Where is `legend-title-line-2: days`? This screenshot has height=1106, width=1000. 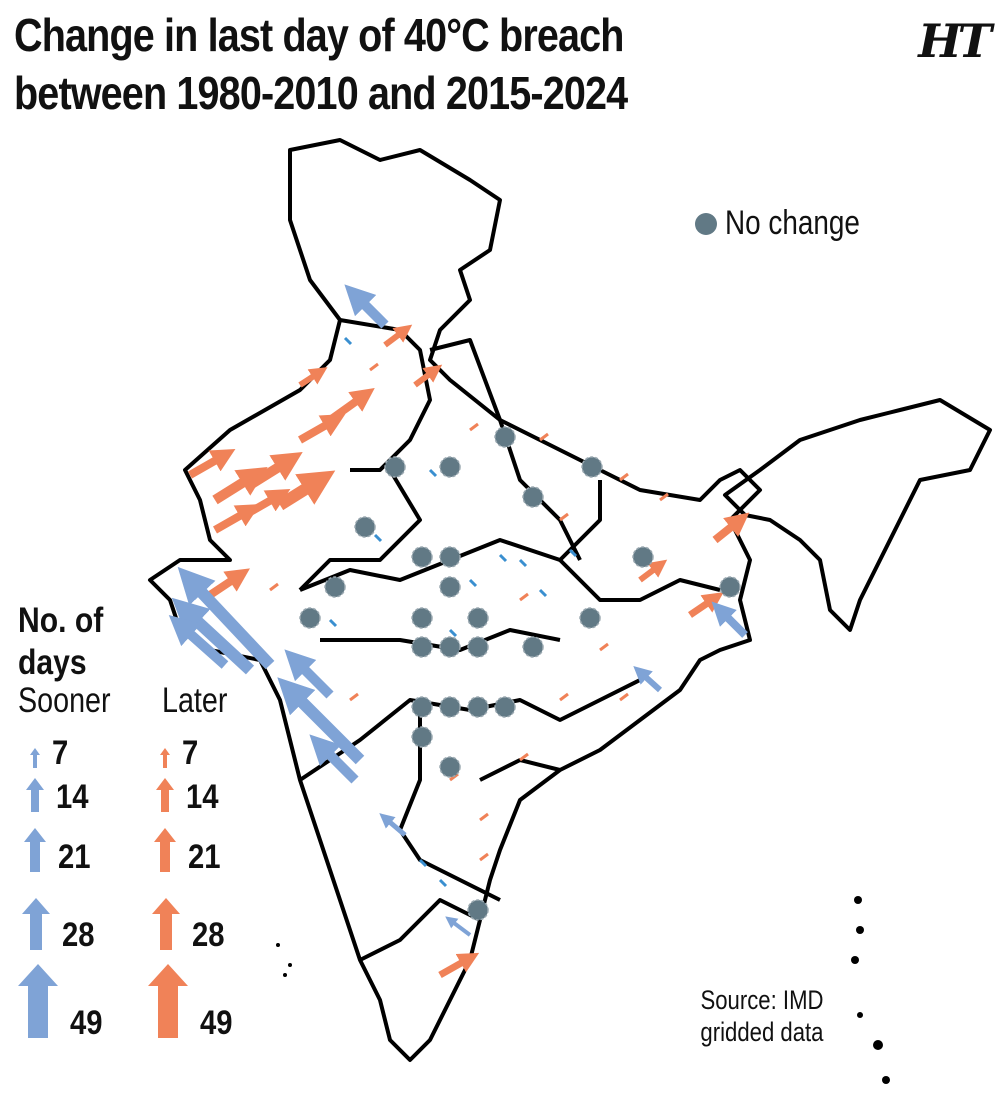
legend-title-line-2: days is located at coordinates (52, 662).